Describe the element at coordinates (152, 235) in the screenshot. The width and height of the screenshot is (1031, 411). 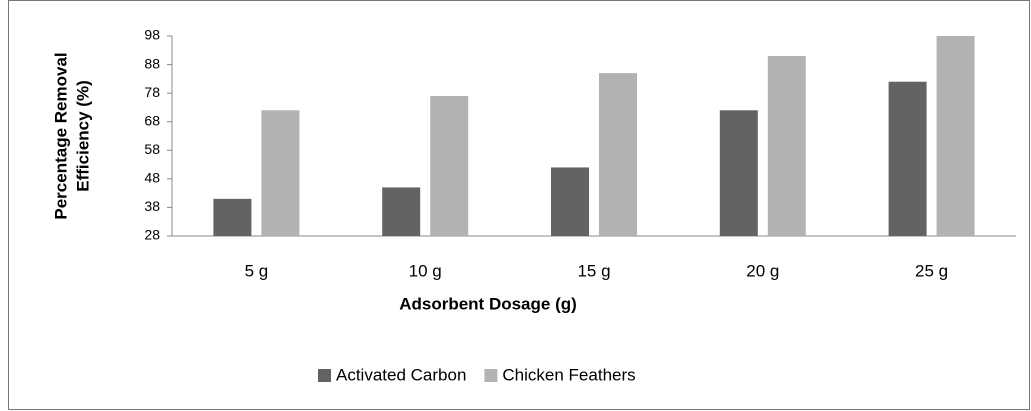
I see `y-tick-label: 28` at that location.